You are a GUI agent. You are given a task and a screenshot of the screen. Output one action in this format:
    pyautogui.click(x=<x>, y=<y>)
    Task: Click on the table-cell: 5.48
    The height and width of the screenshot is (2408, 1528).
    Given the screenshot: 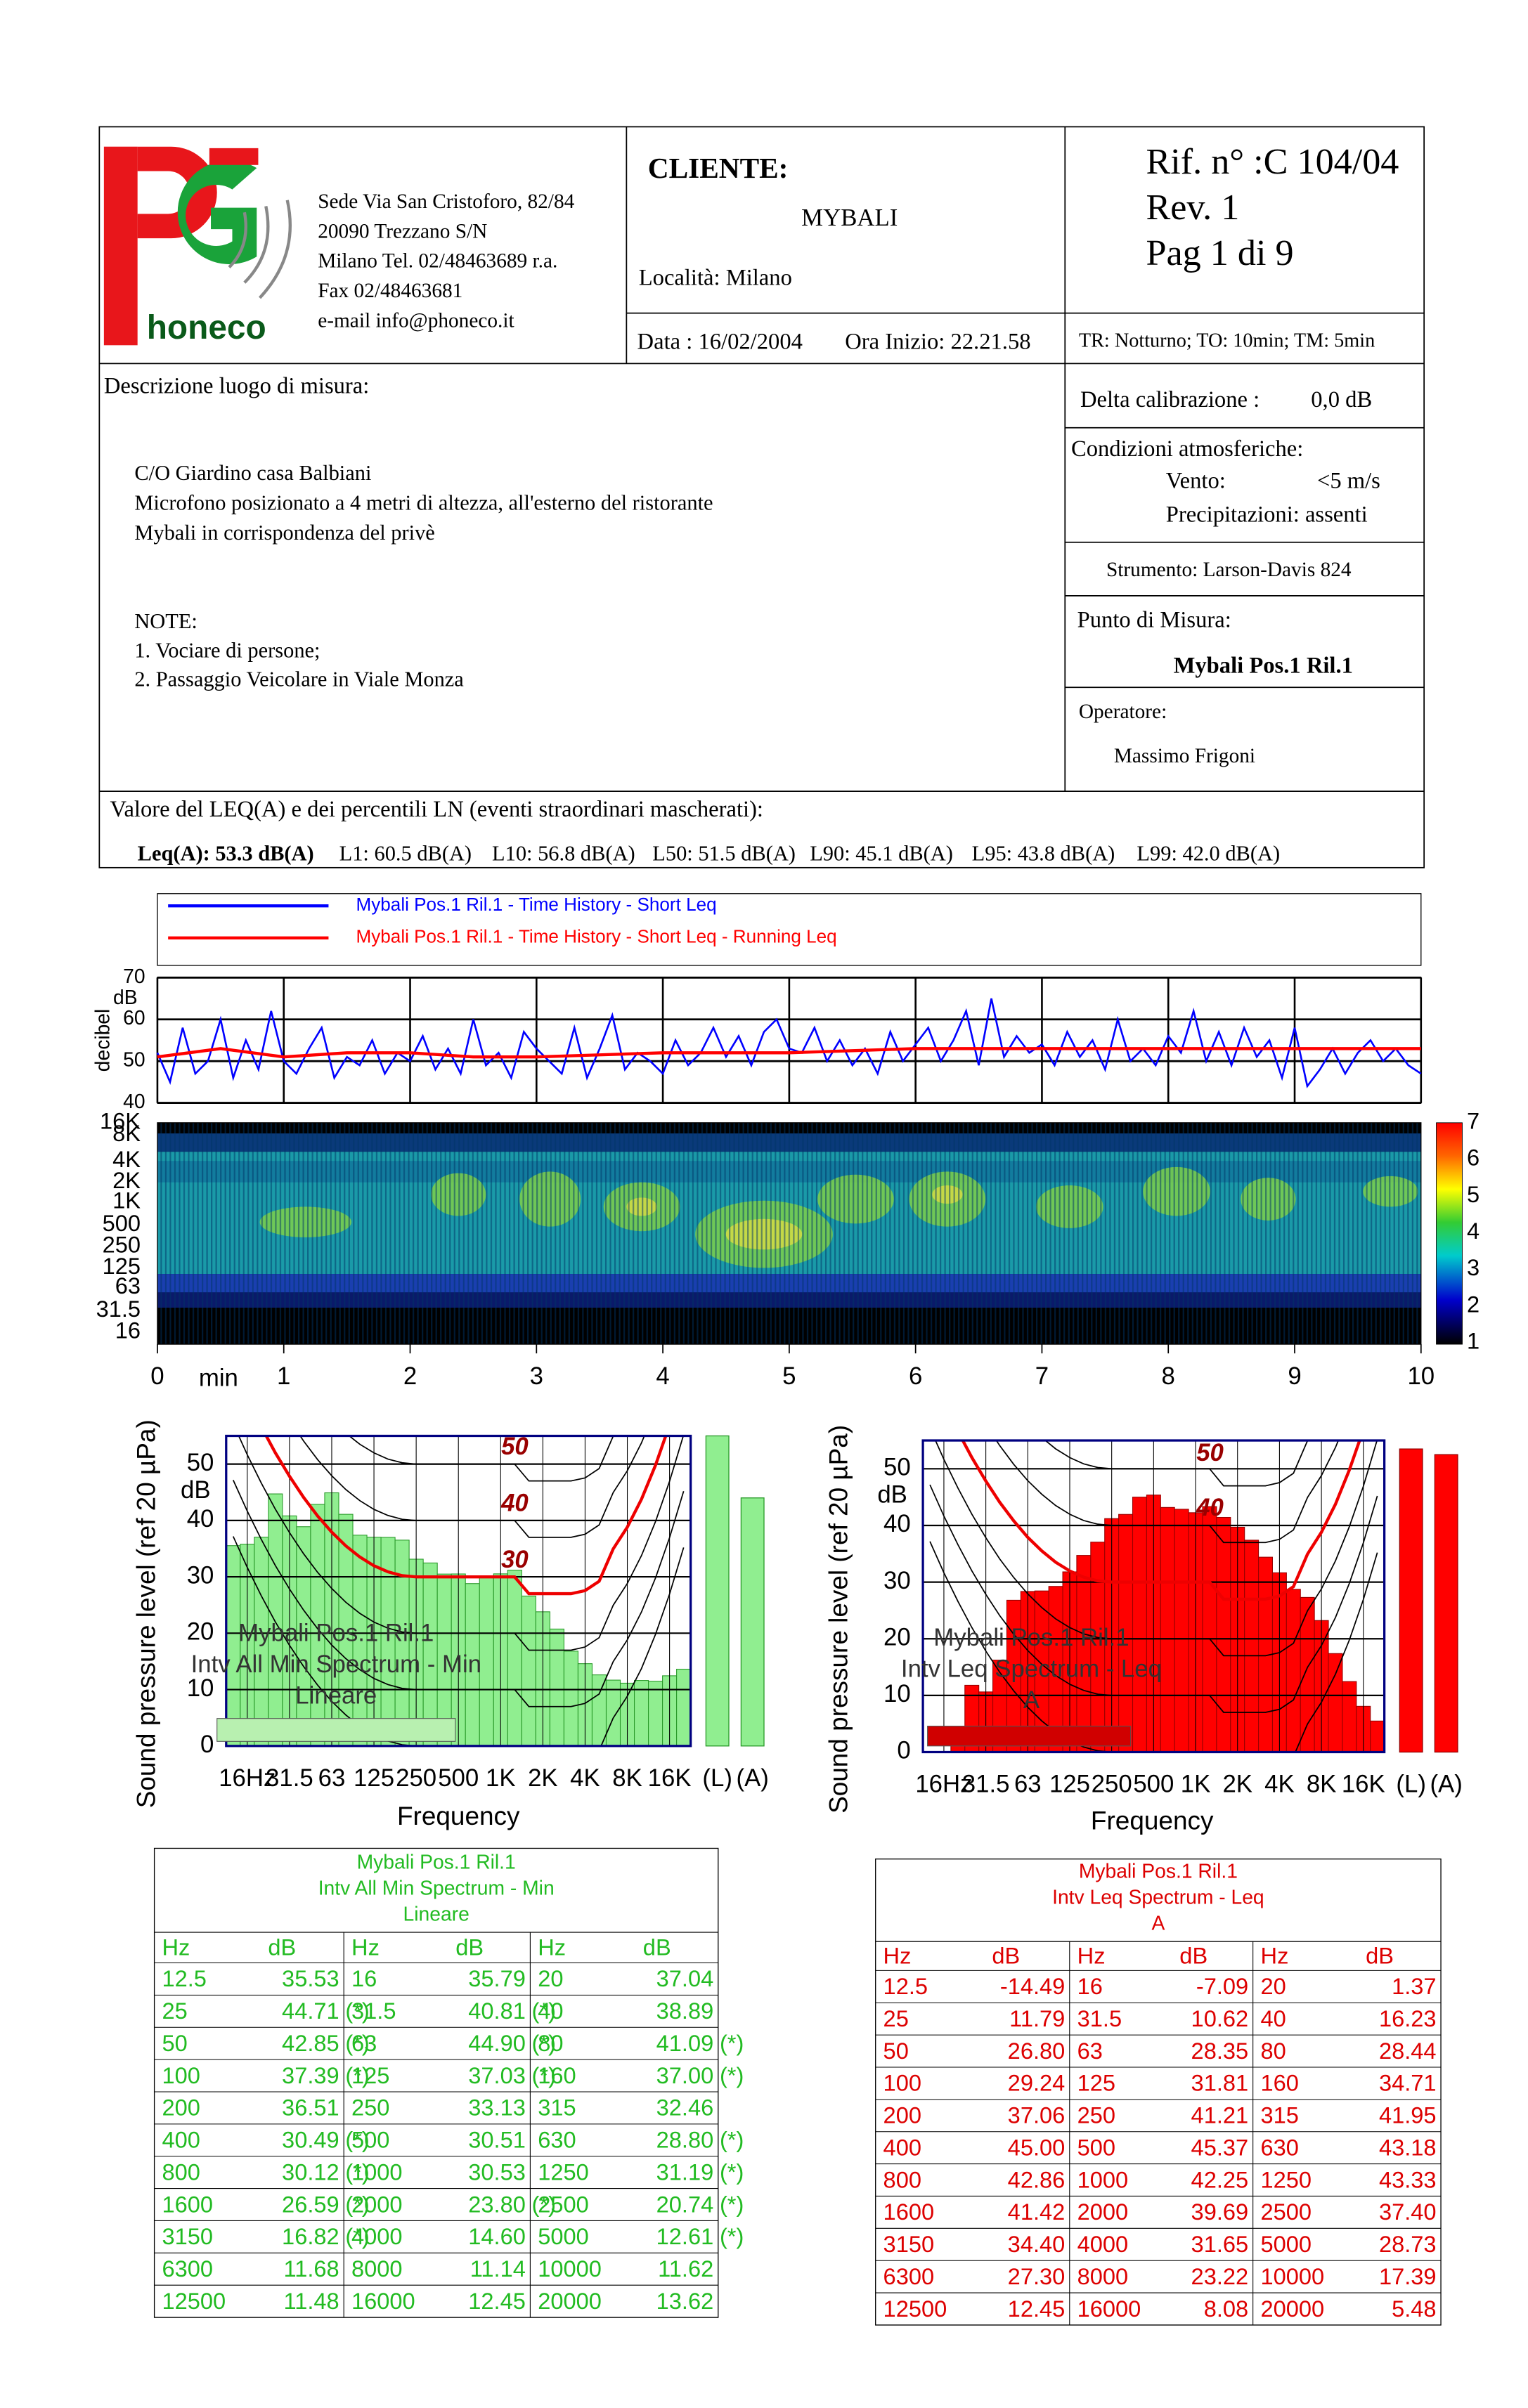 What is the action you would take?
    pyautogui.click(x=1414, y=2309)
    